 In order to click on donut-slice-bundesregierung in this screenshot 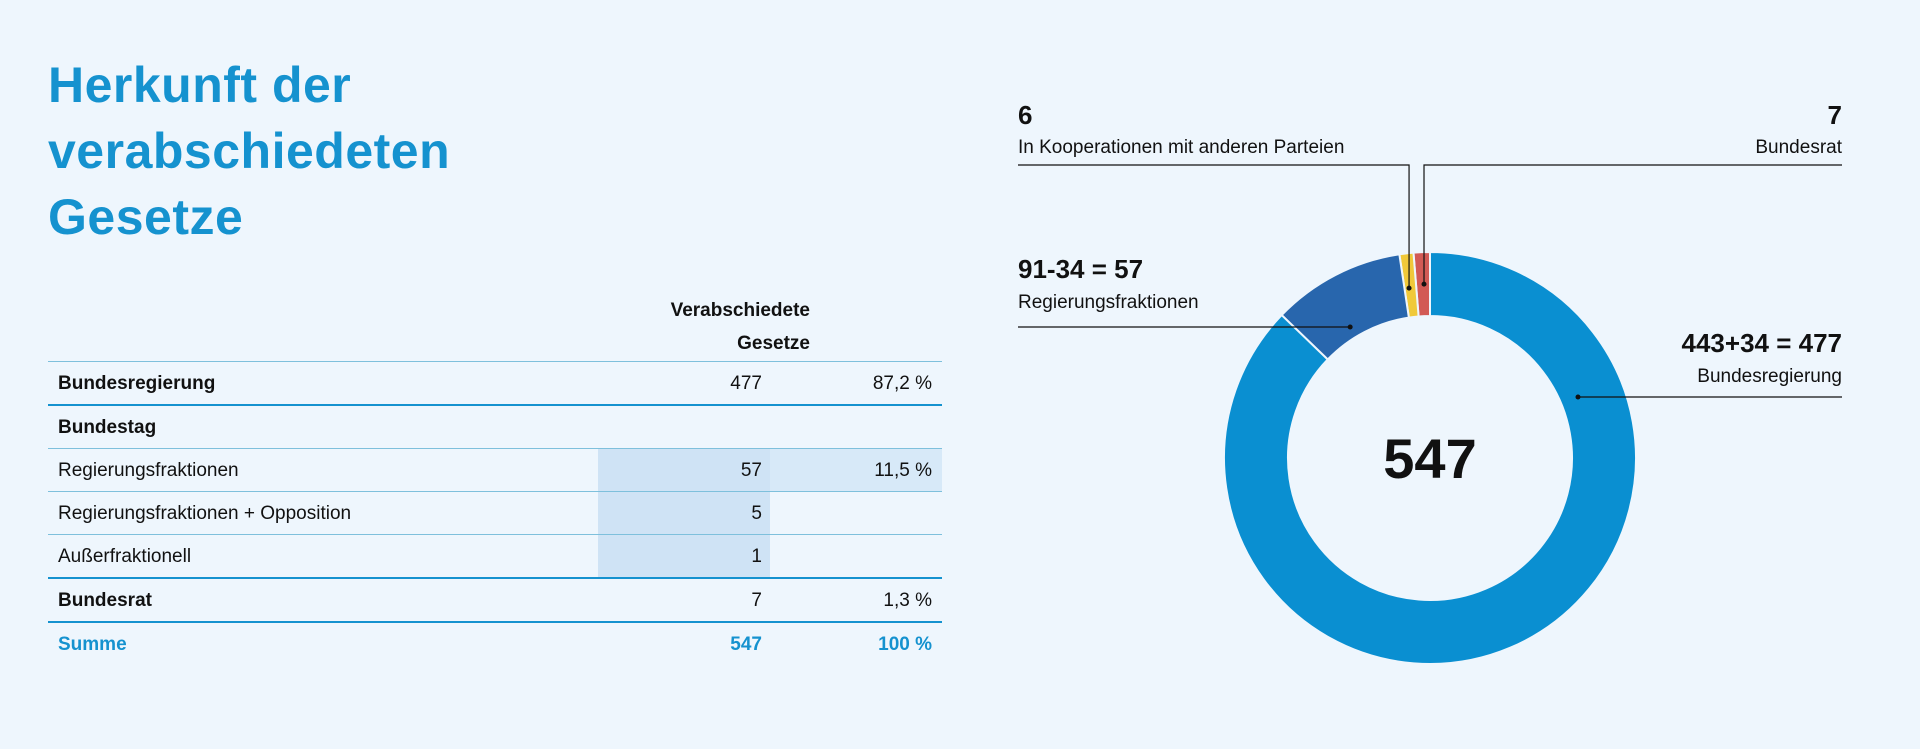, I will do `click(1430, 457)`.